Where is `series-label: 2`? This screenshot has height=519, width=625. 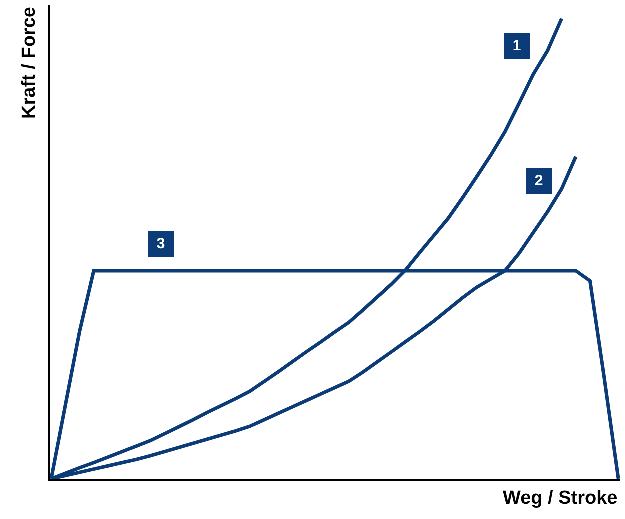 series-label: 2 is located at coordinates (539, 181).